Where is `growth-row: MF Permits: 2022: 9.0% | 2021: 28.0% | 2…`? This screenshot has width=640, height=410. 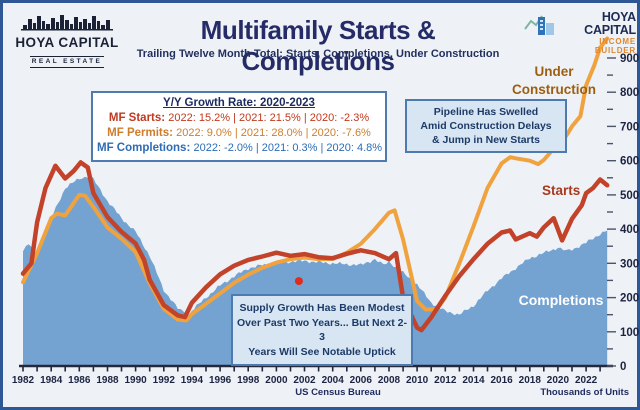 growth-row: MF Permits: 2022: 9.0% | 2021: 28.0% | 2… is located at coordinates (239, 133).